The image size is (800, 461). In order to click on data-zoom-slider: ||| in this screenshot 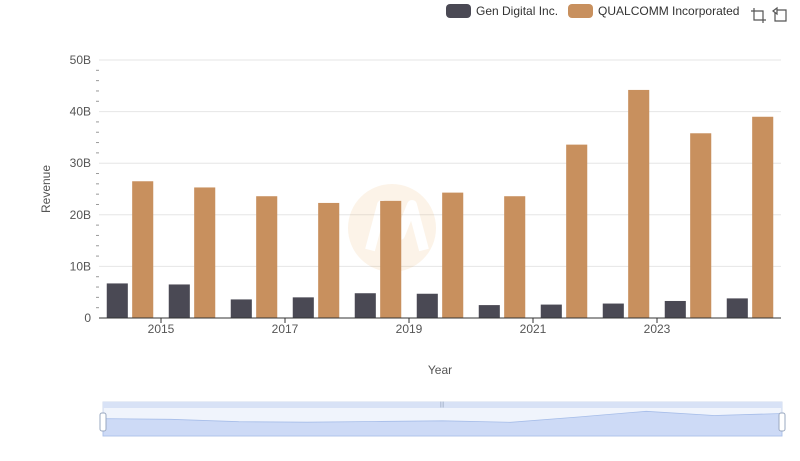, I will do `click(442, 419)`.